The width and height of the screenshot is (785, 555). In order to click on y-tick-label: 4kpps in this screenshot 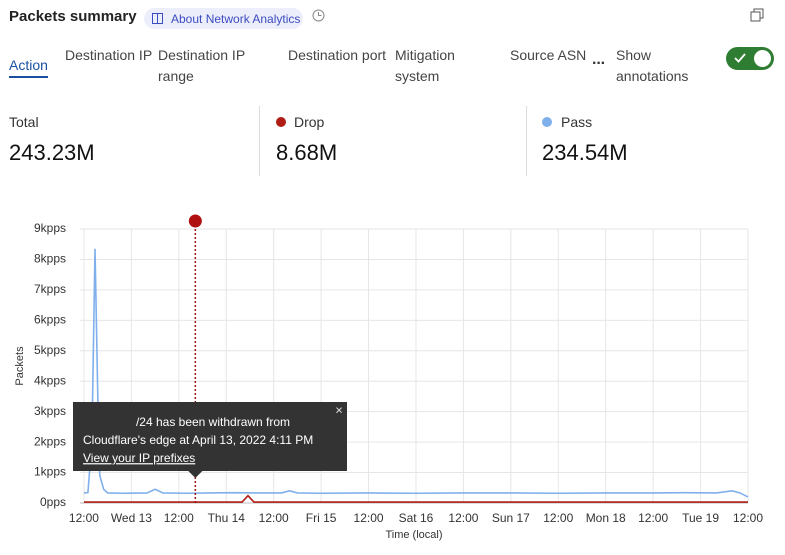, I will do `click(50, 380)`.